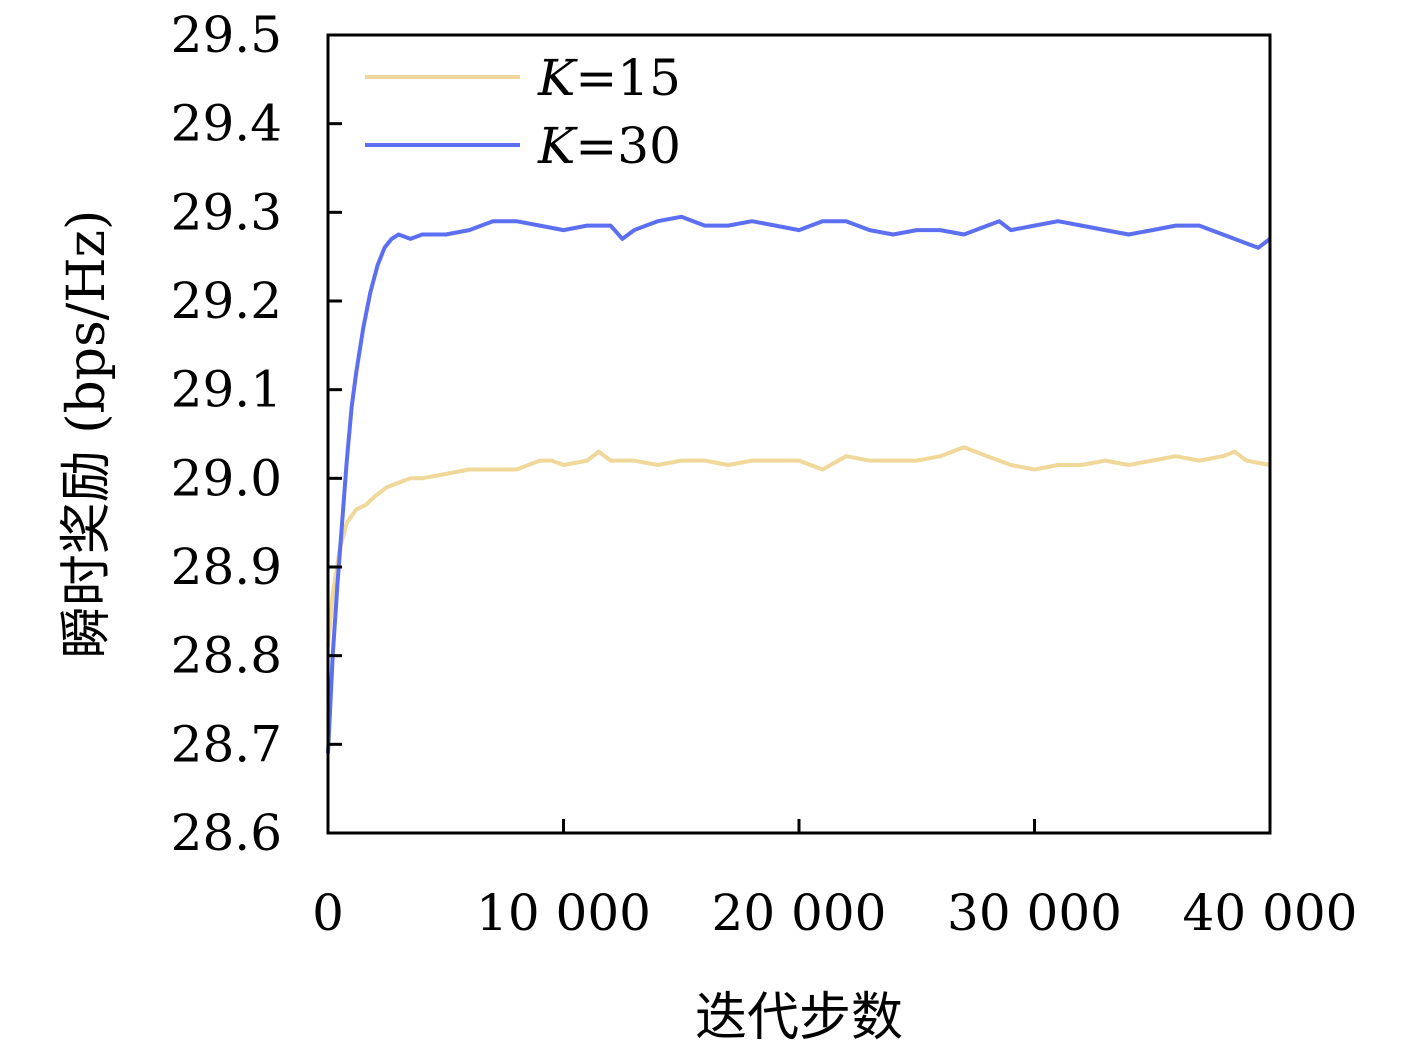 The width and height of the screenshot is (1417, 1050). What do you see at coordinates (328, 913) in the screenshot?
I see `x-tick-label: 0` at bounding box center [328, 913].